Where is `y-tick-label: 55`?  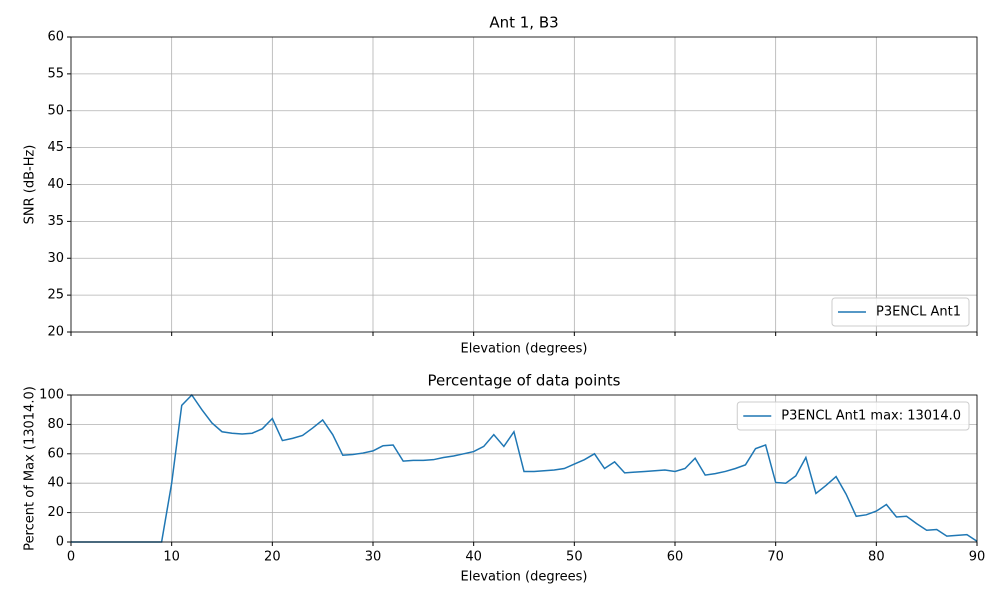 y-tick-label: 55 is located at coordinates (55, 73).